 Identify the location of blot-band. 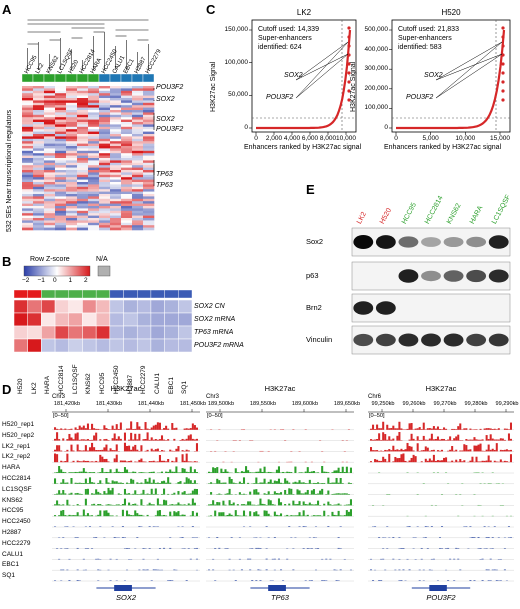
(453, 242).